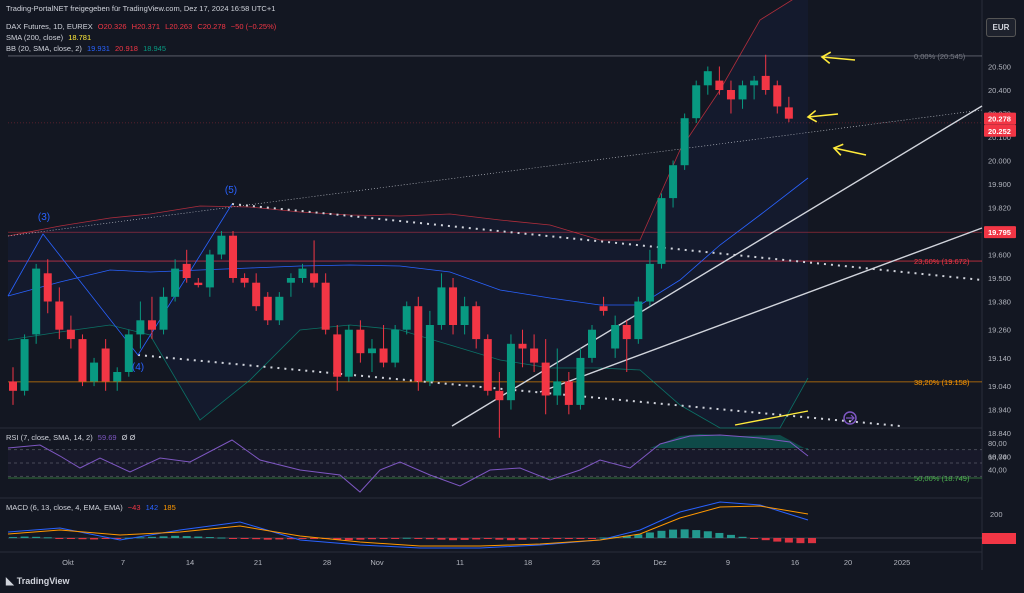 This screenshot has width=1024, height=593. I want to click on ohlc-high: H20.371, so click(146, 26).